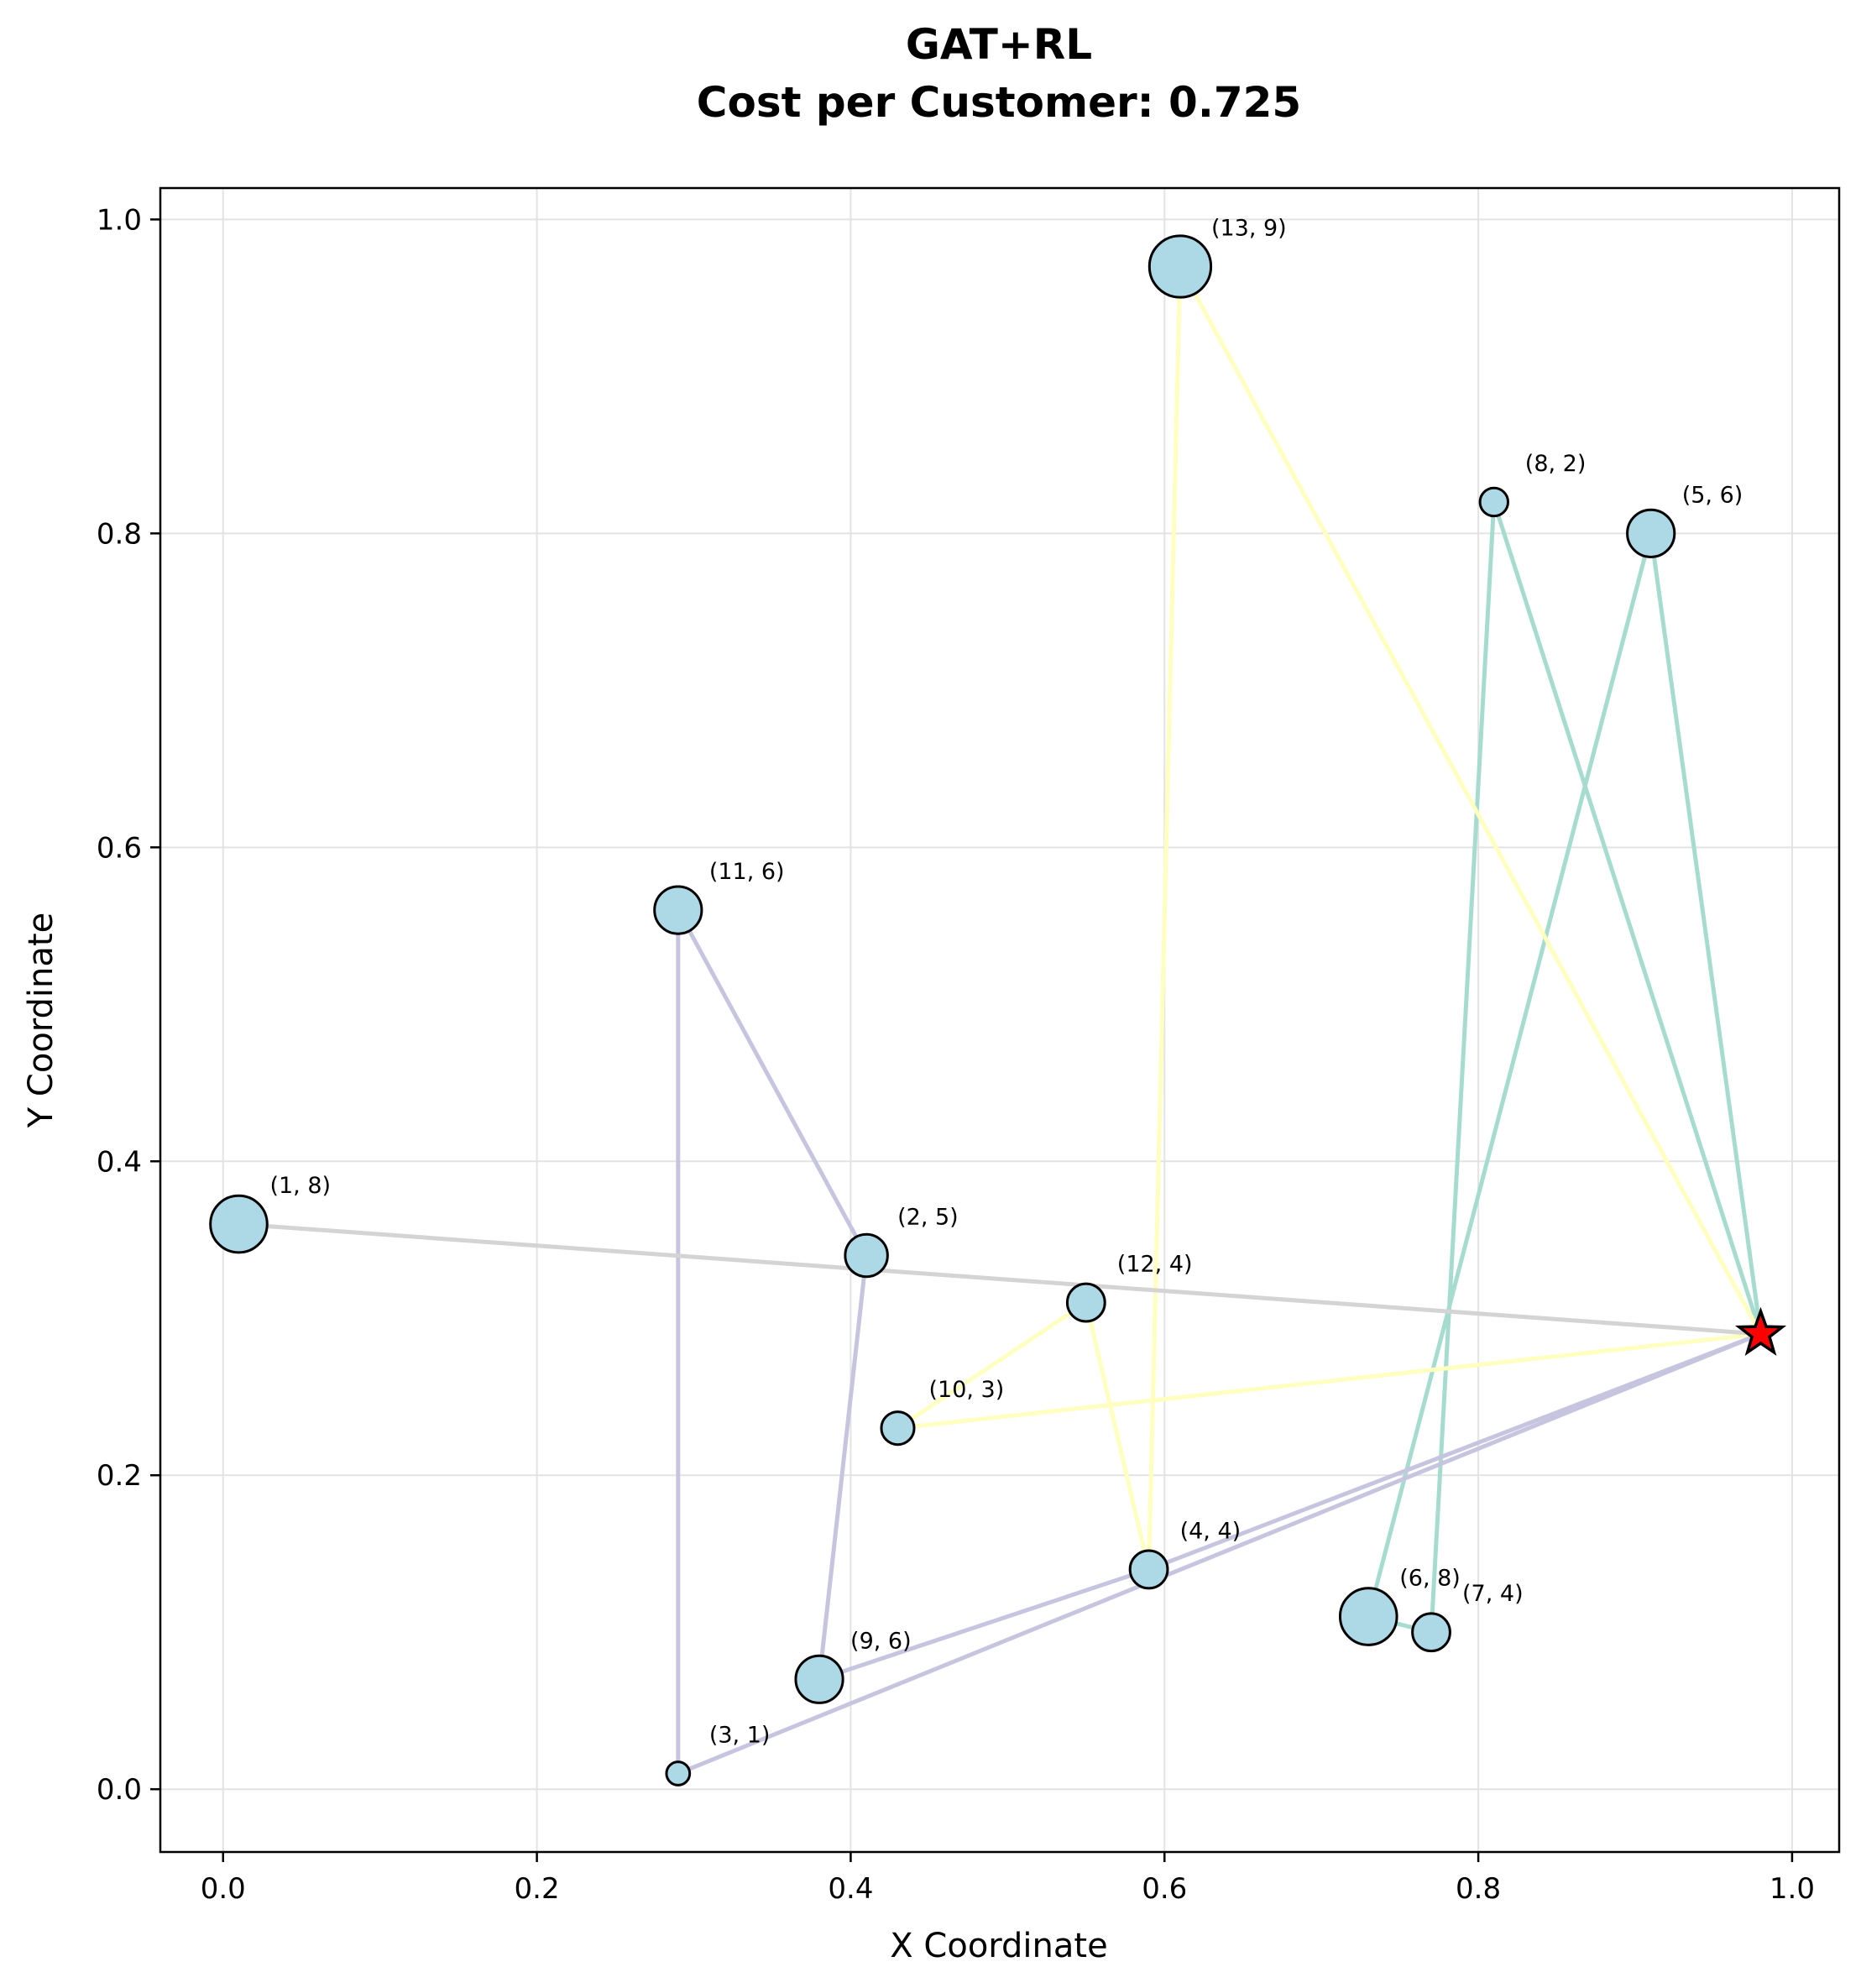 The image size is (1861, 1988). Describe the element at coordinates (1792, 1889) in the screenshot. I see `x-tick-label-5: 1.0` at that location.